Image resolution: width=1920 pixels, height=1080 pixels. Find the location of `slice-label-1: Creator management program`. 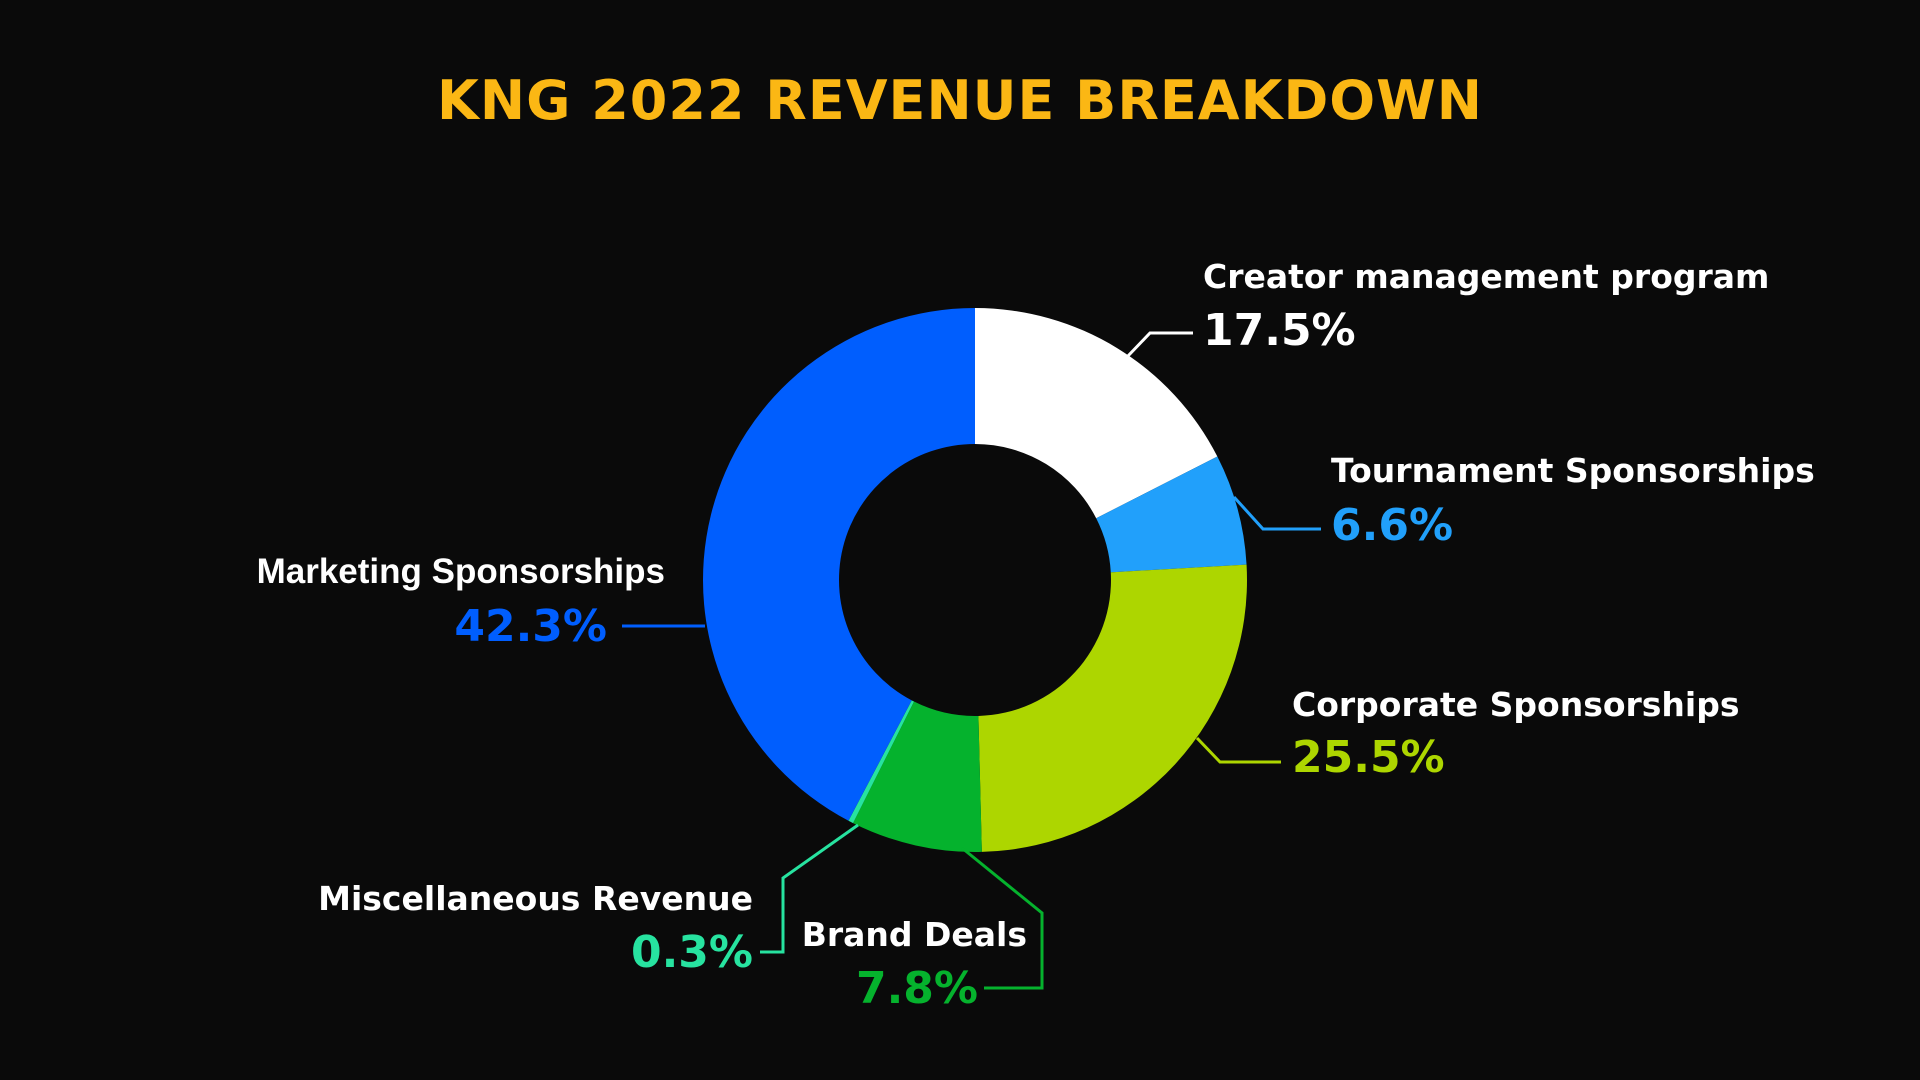

slice-label-1: Creator management program is located at coordinates (1486, 276).